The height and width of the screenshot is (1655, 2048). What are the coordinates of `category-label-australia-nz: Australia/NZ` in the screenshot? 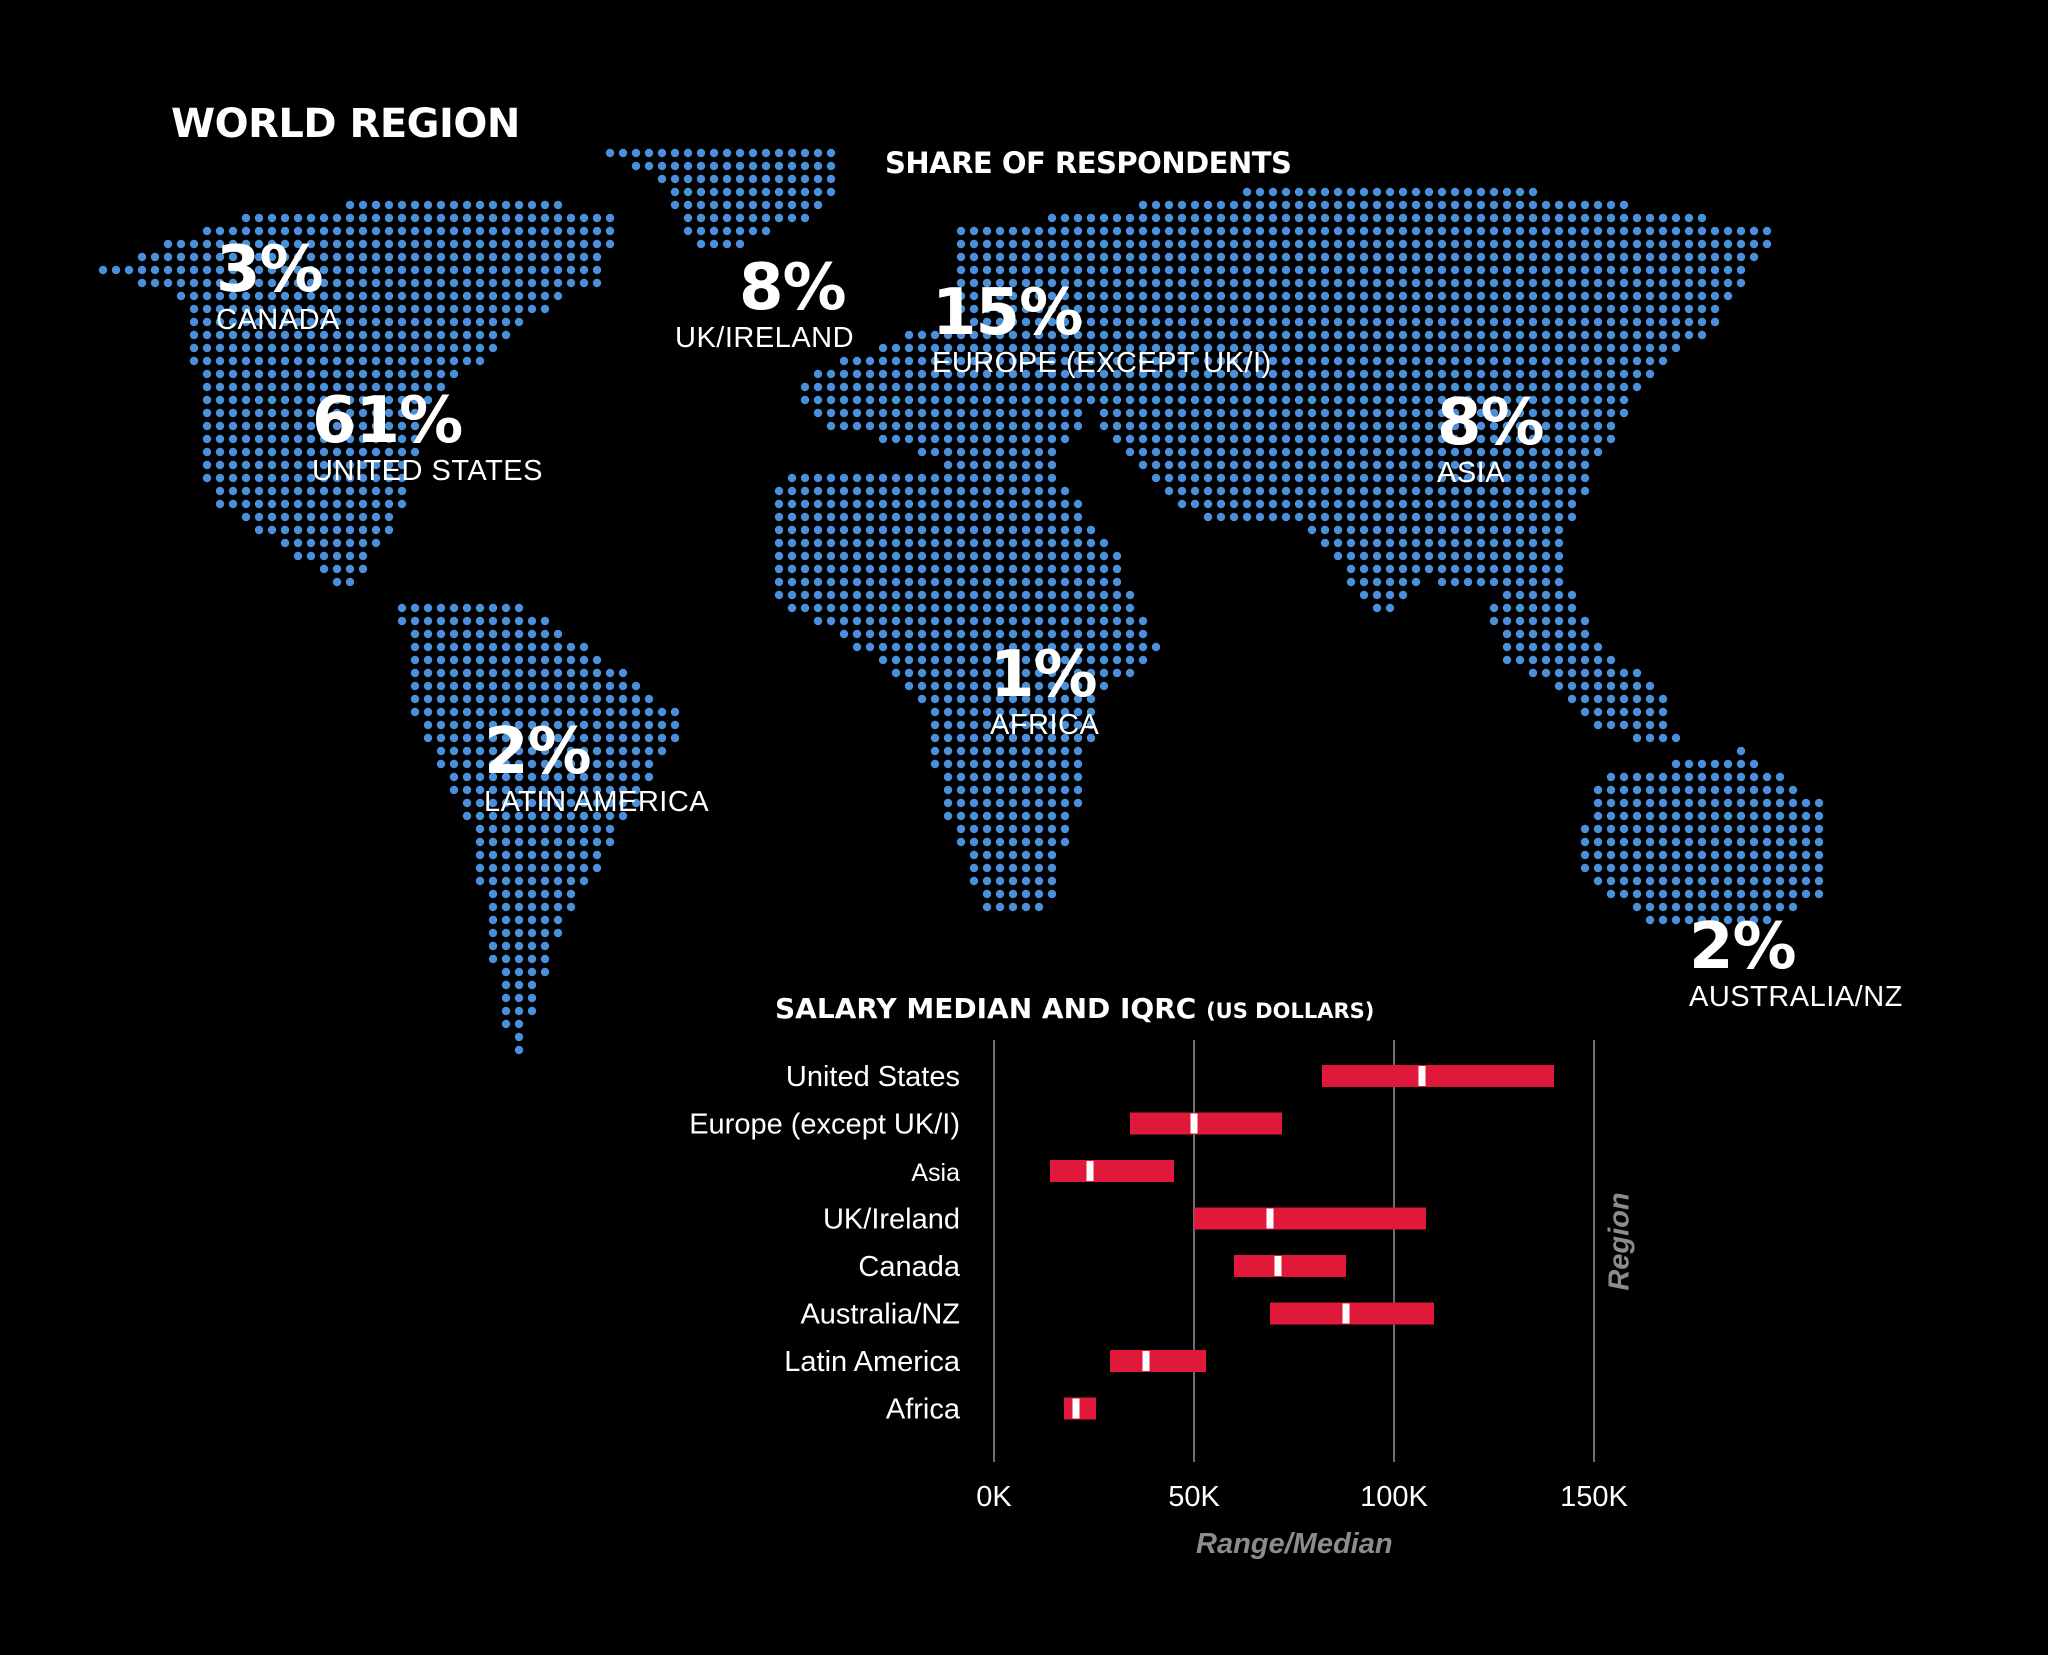 It's located at (880, 1315).